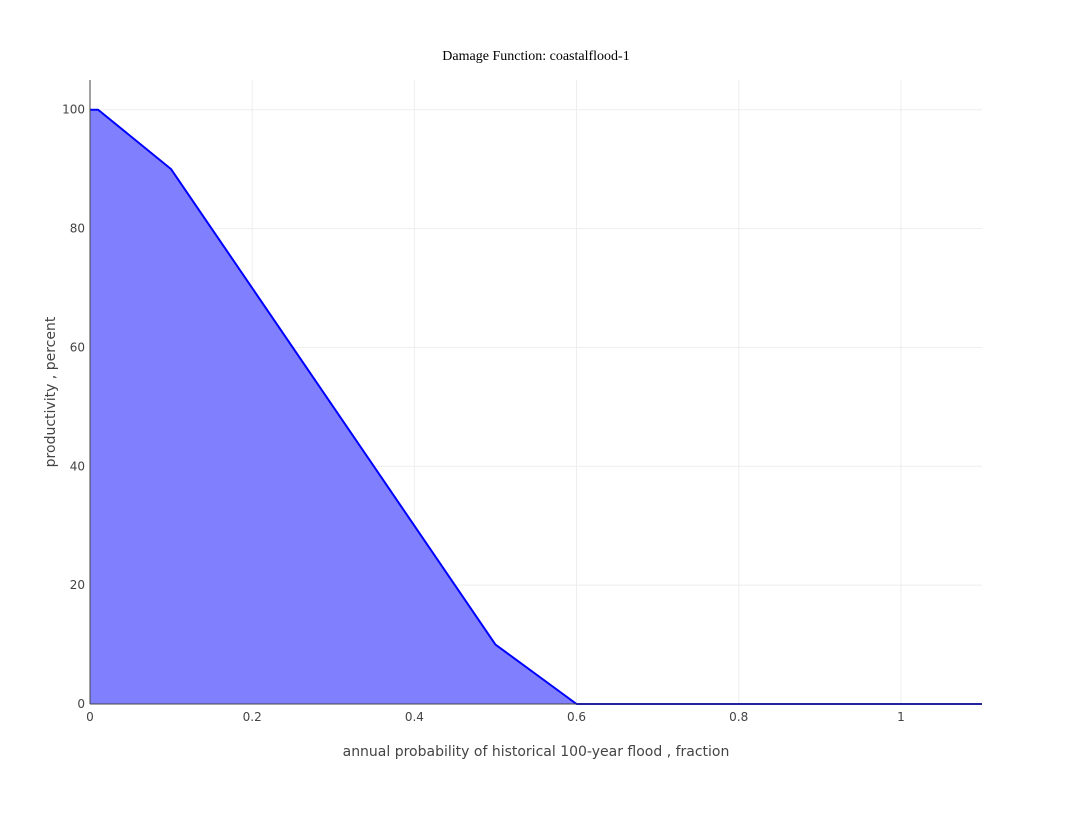 This screenshot has width=1072, height=829. Describe the element at coordinates (535, 56) in the screenshot. I see `chart-title: Damage Function: coastalflood-1` at that location.